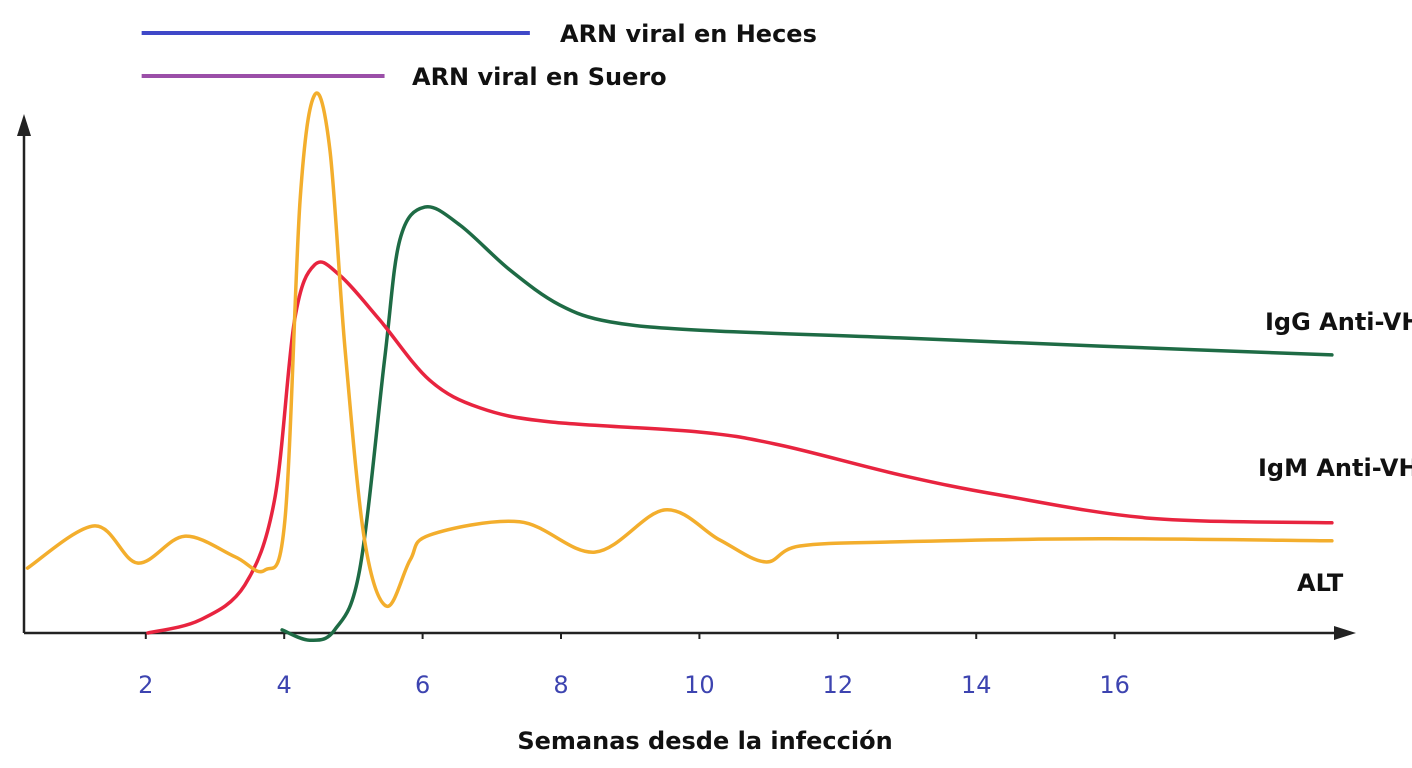  Describe the element at coordinates (1338, 322) in the screenshot. I see `series-label: IgG Anti-VHE` at that location.